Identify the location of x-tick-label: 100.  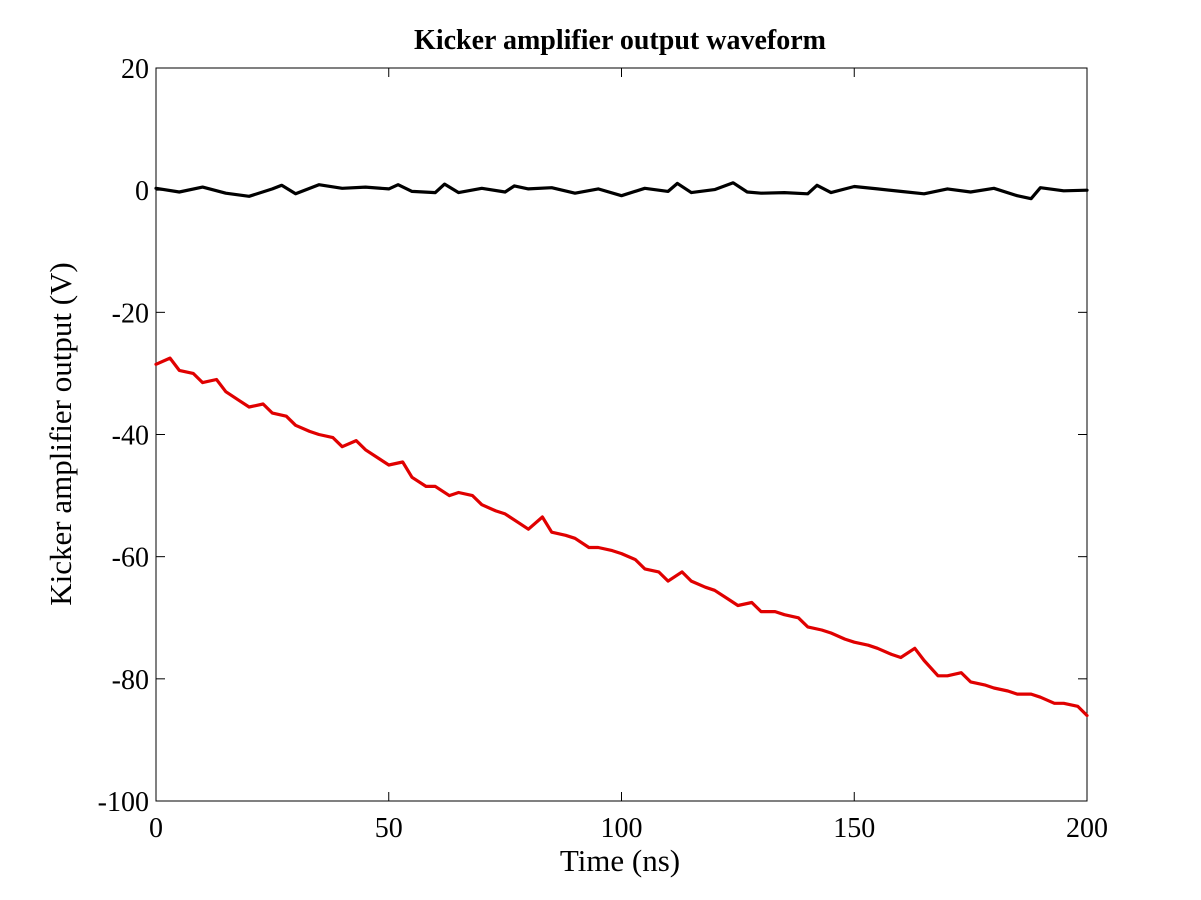
(622, 828).